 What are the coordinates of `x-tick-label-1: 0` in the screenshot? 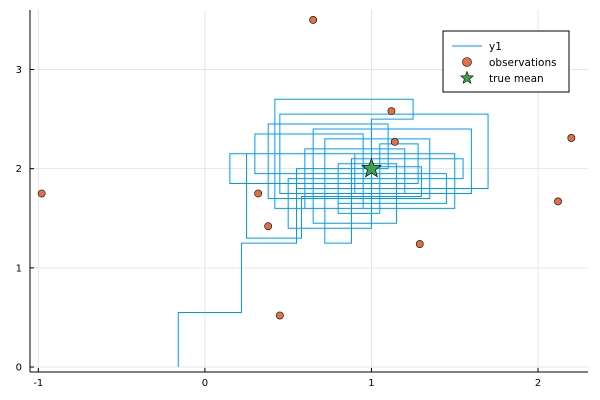 It's located at (205, 383).